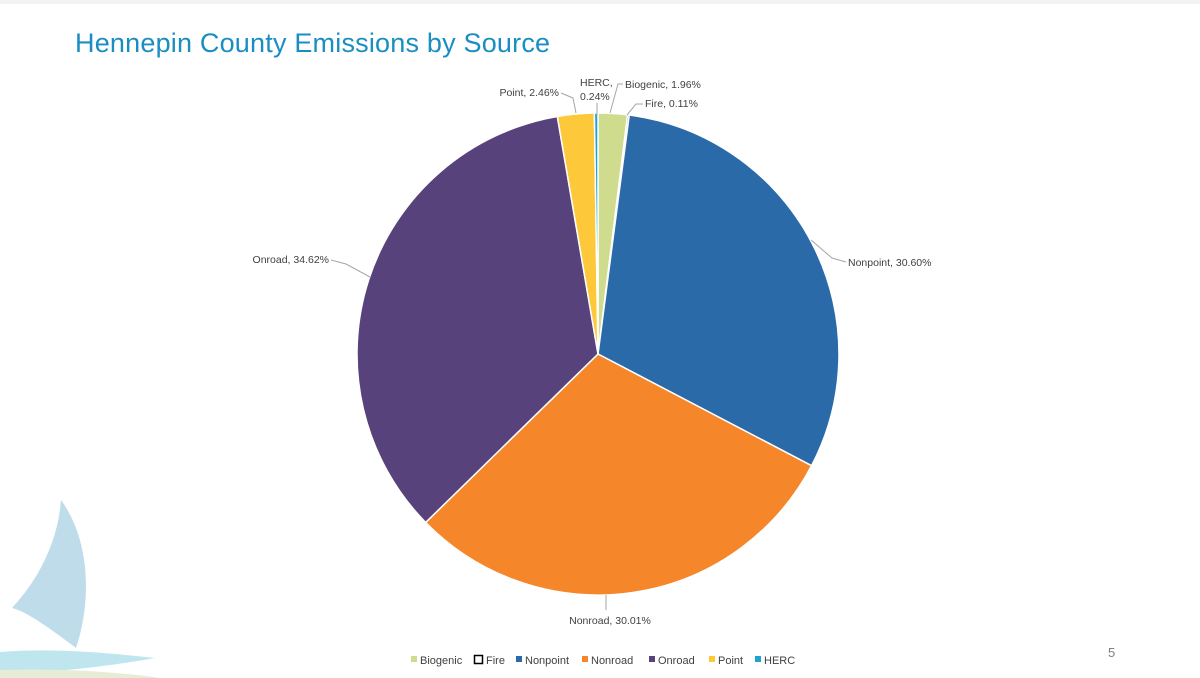 This screenshot has width=1200, height=678. Describe the element at coordinates (477, 319) in the screenshot. I see `pie-slice-onroad` at that location.